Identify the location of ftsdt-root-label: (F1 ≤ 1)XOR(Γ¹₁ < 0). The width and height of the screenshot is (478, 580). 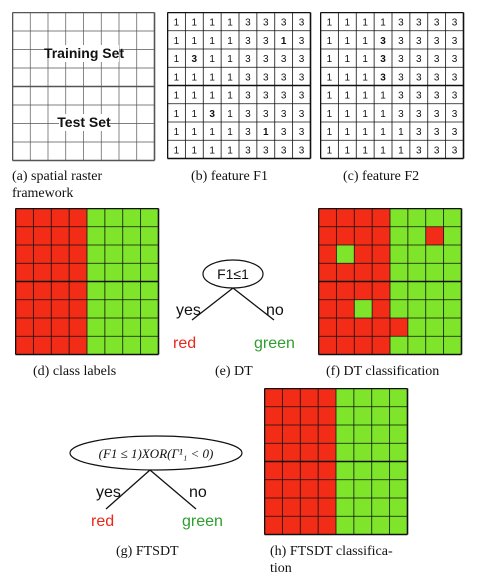
(156, 453).